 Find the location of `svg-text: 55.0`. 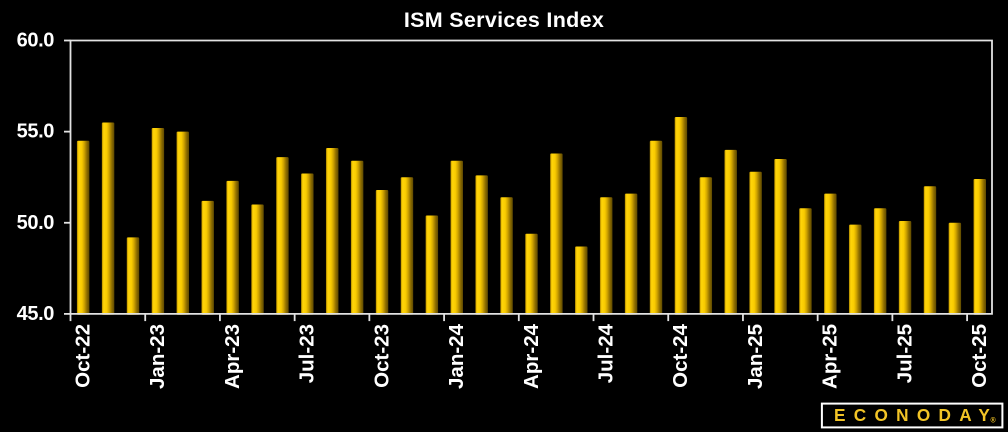

svg-text: 55.0 is located at coordinates (36, 132).